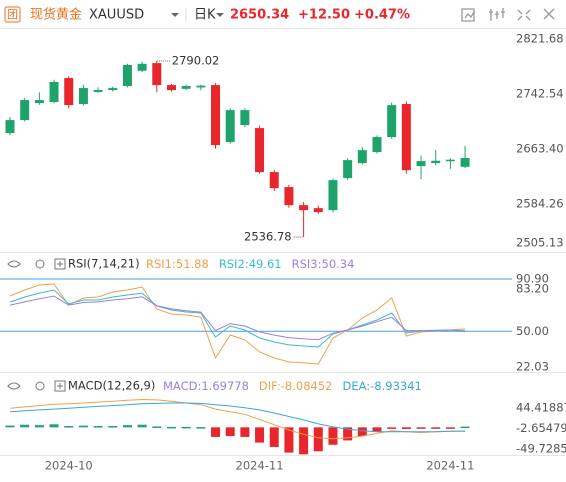 The height and width of the screenshot is (482, 566). Describe the element at coordinates (532, 367) in the screenshot. I see `y-tick-label: 22.03` at that location.